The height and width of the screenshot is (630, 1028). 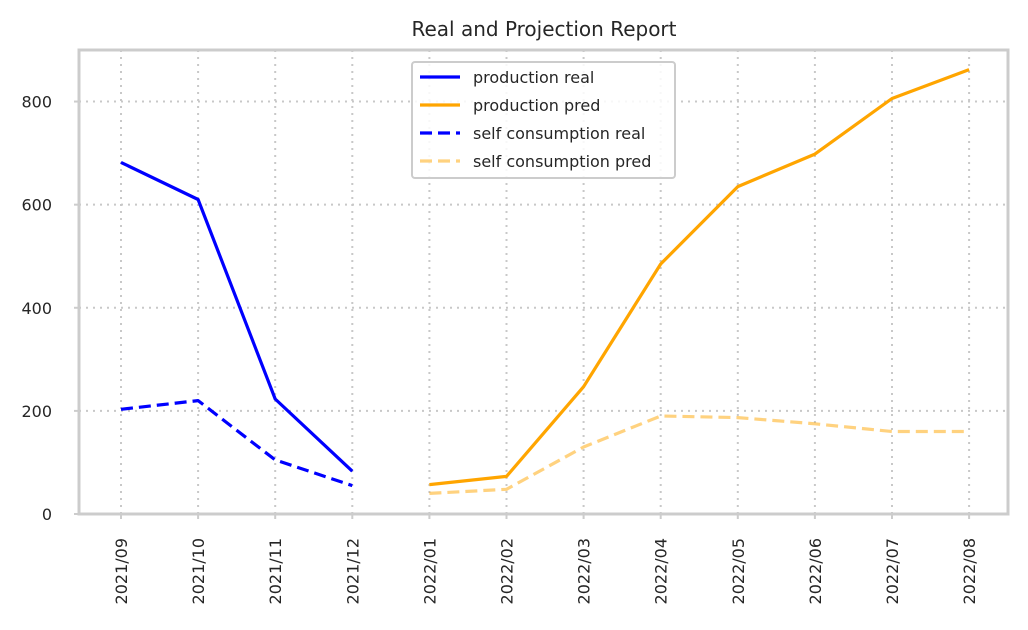 I want to click on x-tick-label: 2022/07, so click(x=892, y=571).